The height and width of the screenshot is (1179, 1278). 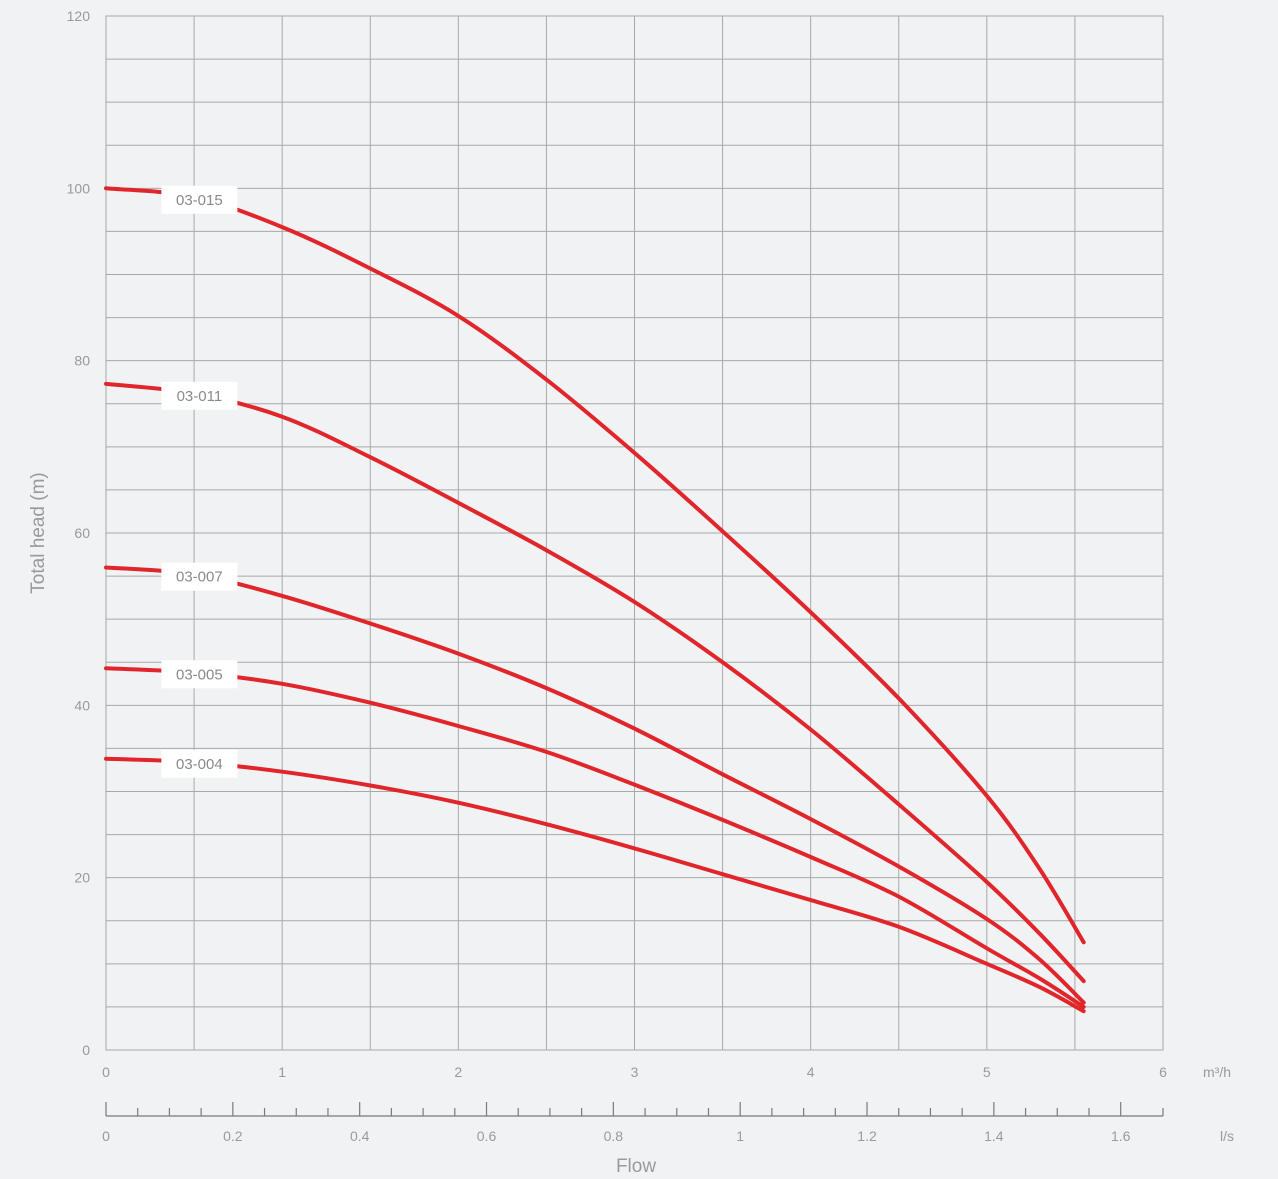 What do you see at coordinates (82, 361) in the screenshot?
I see `y-tick-label: 80` at bounding box center [82, 361].